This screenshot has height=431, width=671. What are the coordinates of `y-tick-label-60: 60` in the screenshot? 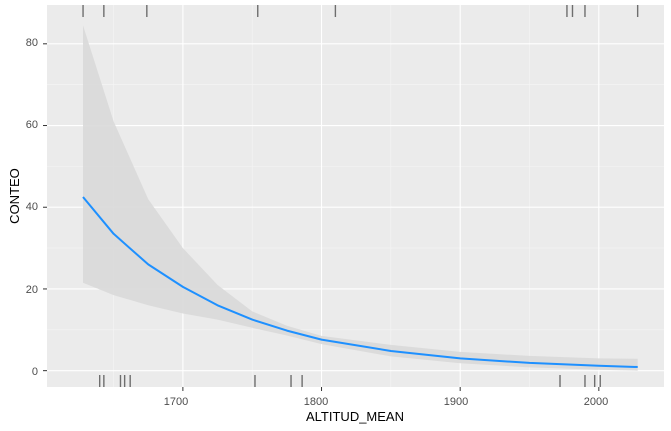 It's located at (32, 125).